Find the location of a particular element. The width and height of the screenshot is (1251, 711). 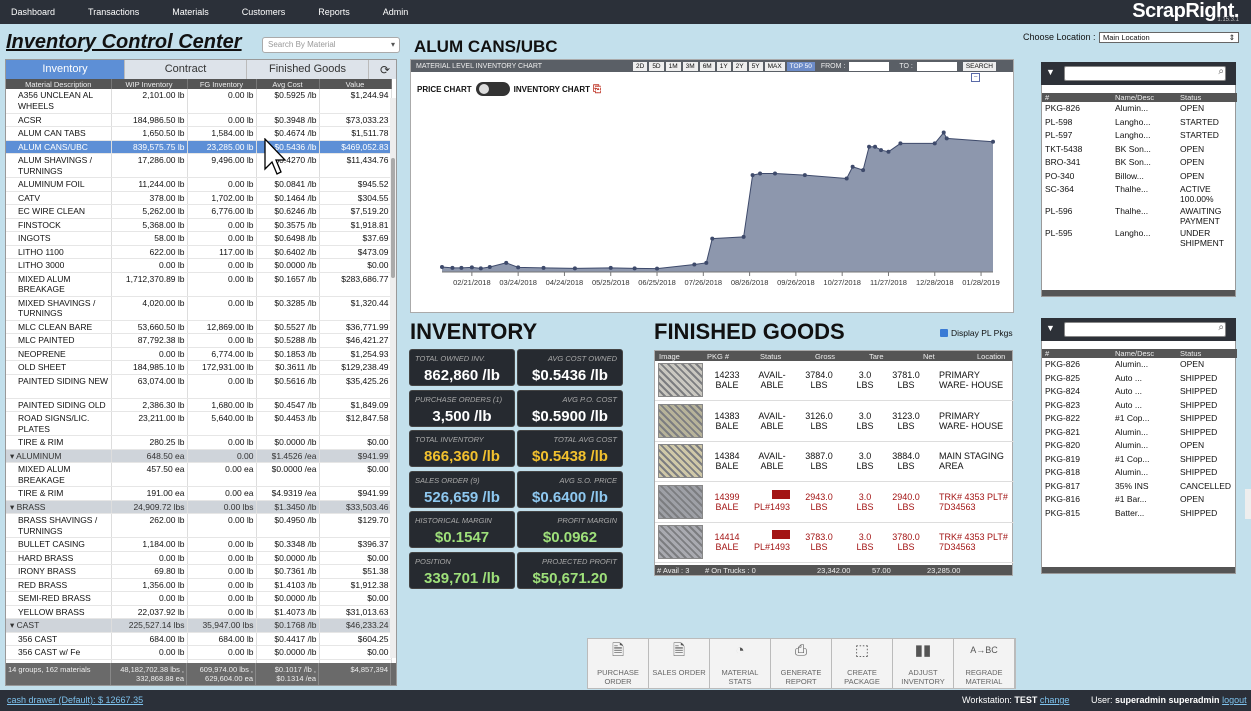

bale-image is located at coordinates (680, 420).